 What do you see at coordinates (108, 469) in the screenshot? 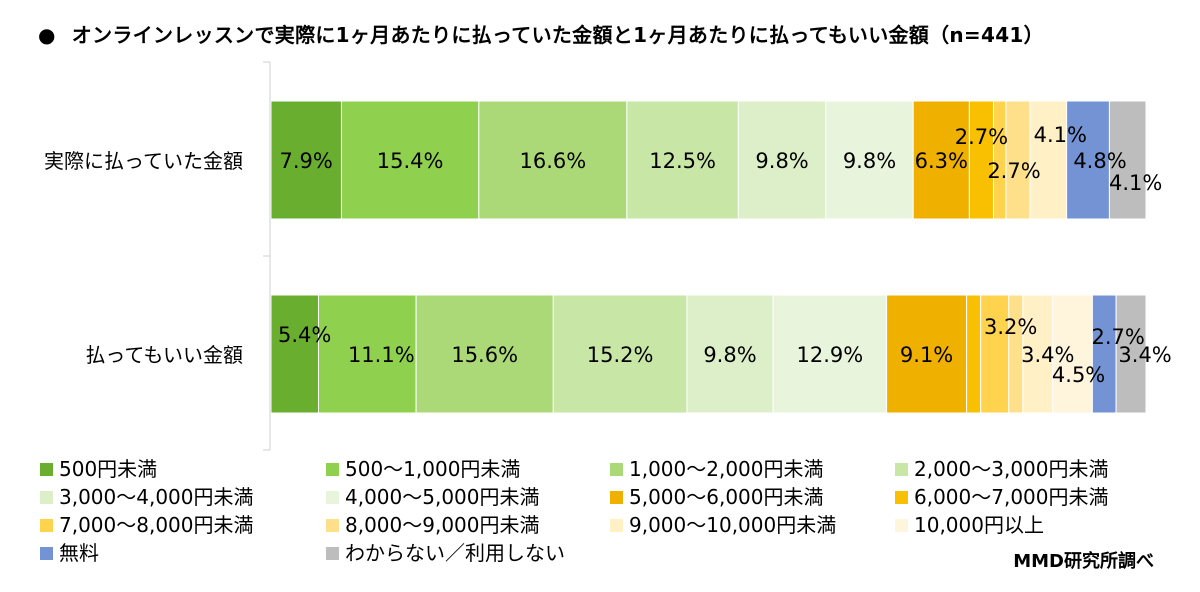
I see `legend-label: 500円未満` at bounding box center [108, 469].